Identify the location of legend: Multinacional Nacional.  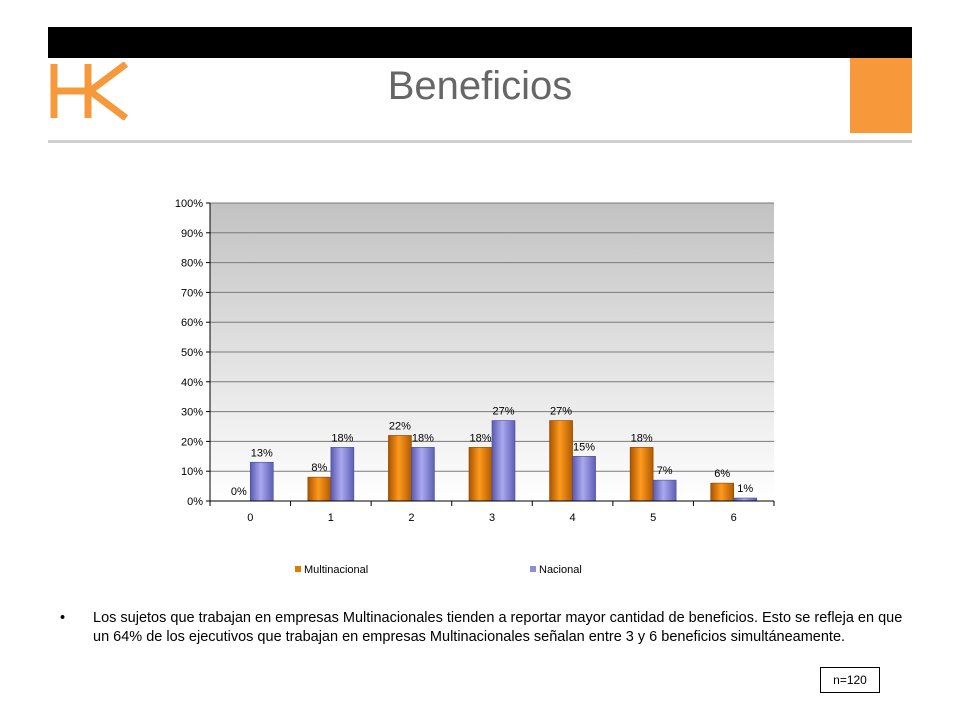
(438, 570).